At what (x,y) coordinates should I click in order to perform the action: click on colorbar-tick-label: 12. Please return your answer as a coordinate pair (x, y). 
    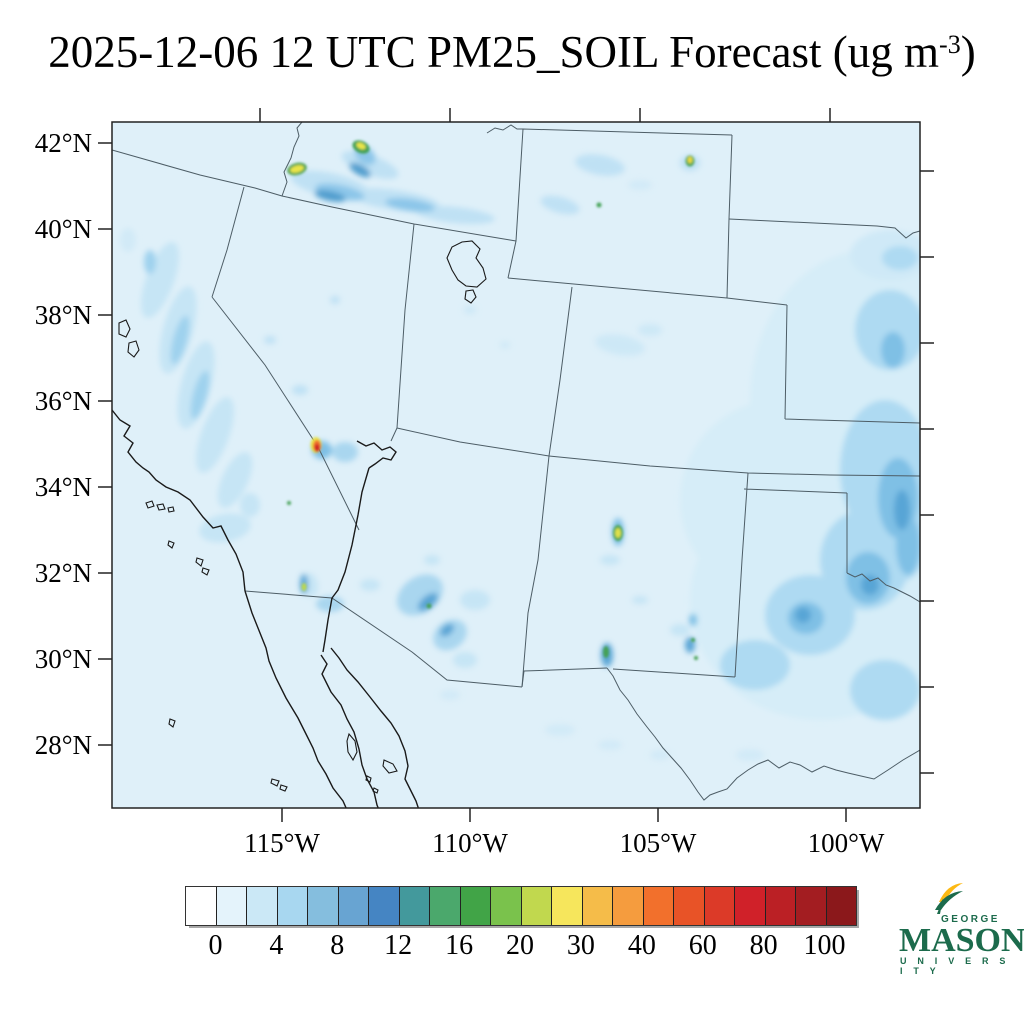
    Looking at the image, I should click on (398, 945).